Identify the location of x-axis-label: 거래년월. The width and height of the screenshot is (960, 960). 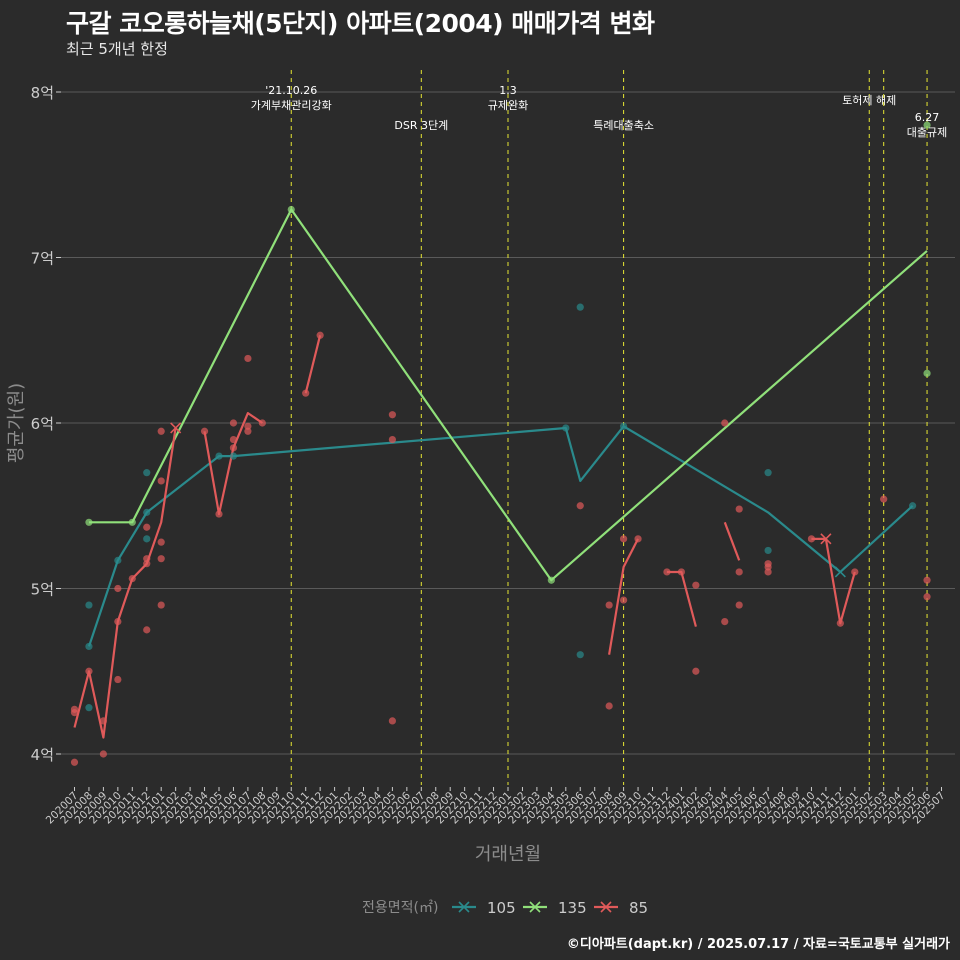
(508, 854).